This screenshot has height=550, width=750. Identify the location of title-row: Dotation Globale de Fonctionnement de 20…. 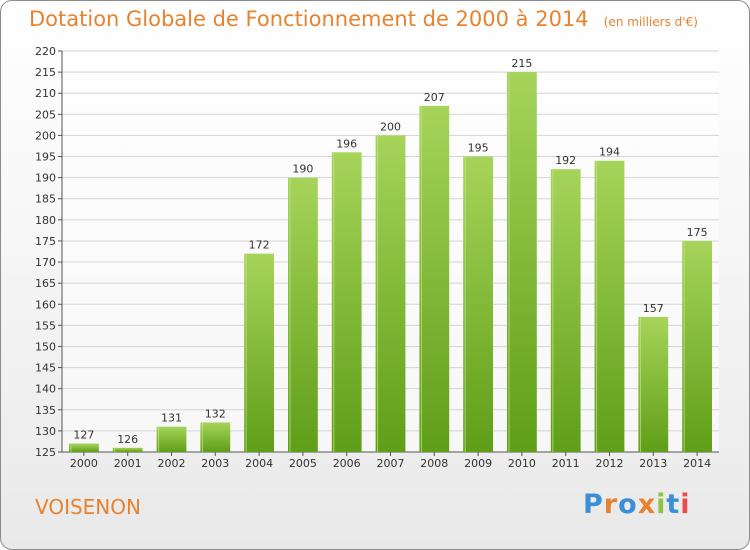
(363, 19).